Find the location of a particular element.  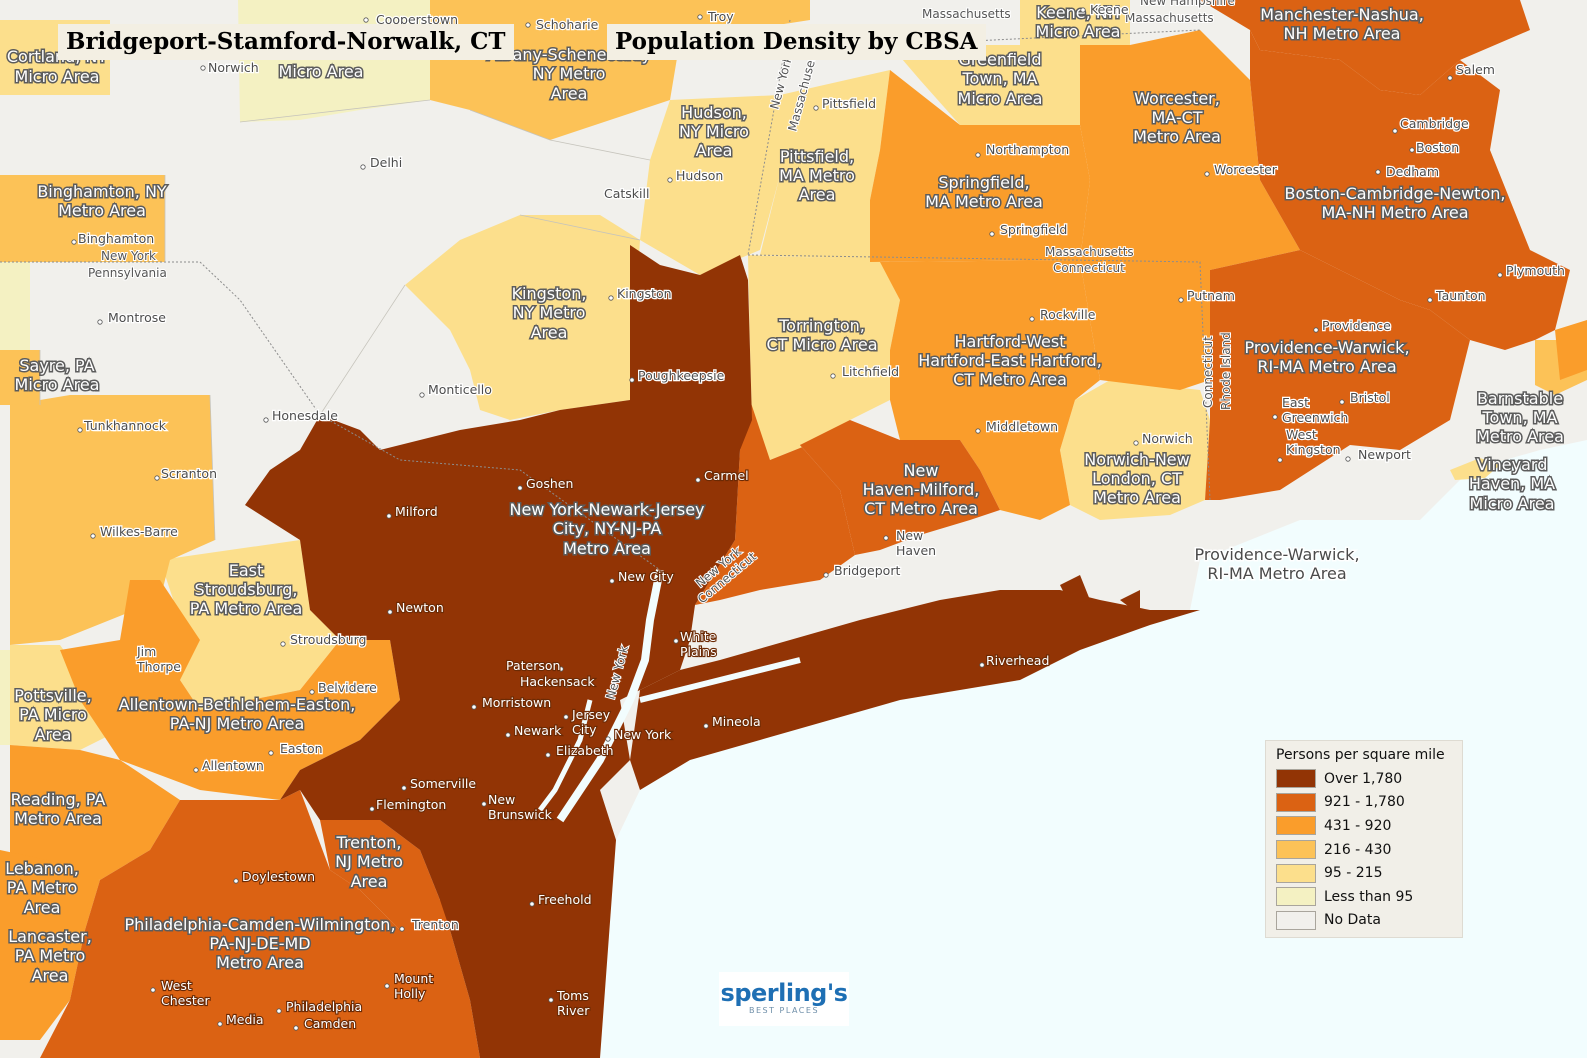

city-keene: Keene is located at coordinates (1105, 9).